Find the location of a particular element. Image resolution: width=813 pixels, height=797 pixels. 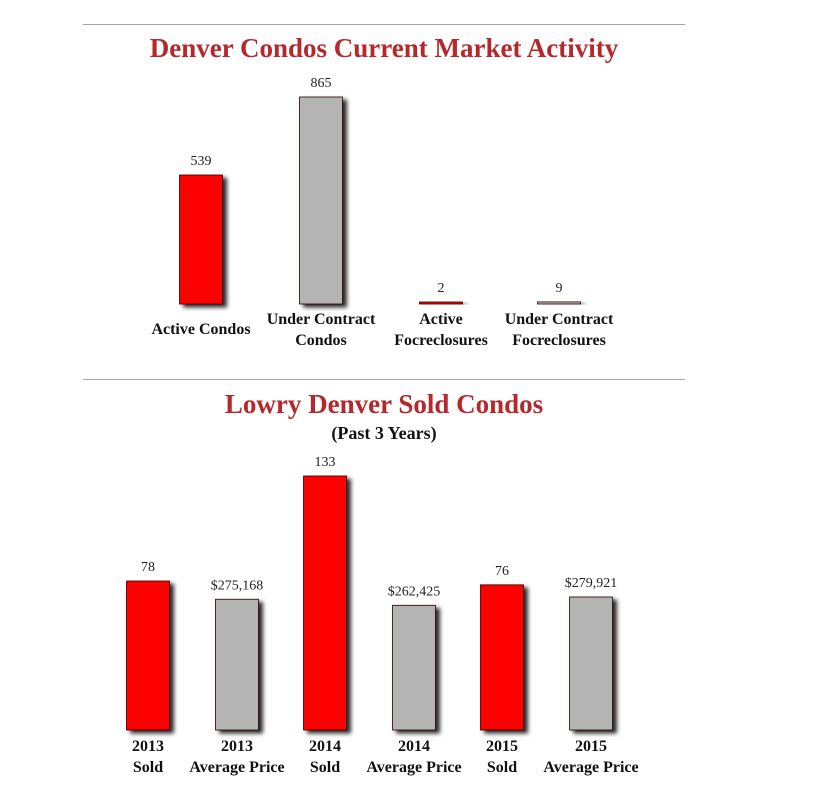

value-label-2-2: 133 is located at coordinates (325, 462).